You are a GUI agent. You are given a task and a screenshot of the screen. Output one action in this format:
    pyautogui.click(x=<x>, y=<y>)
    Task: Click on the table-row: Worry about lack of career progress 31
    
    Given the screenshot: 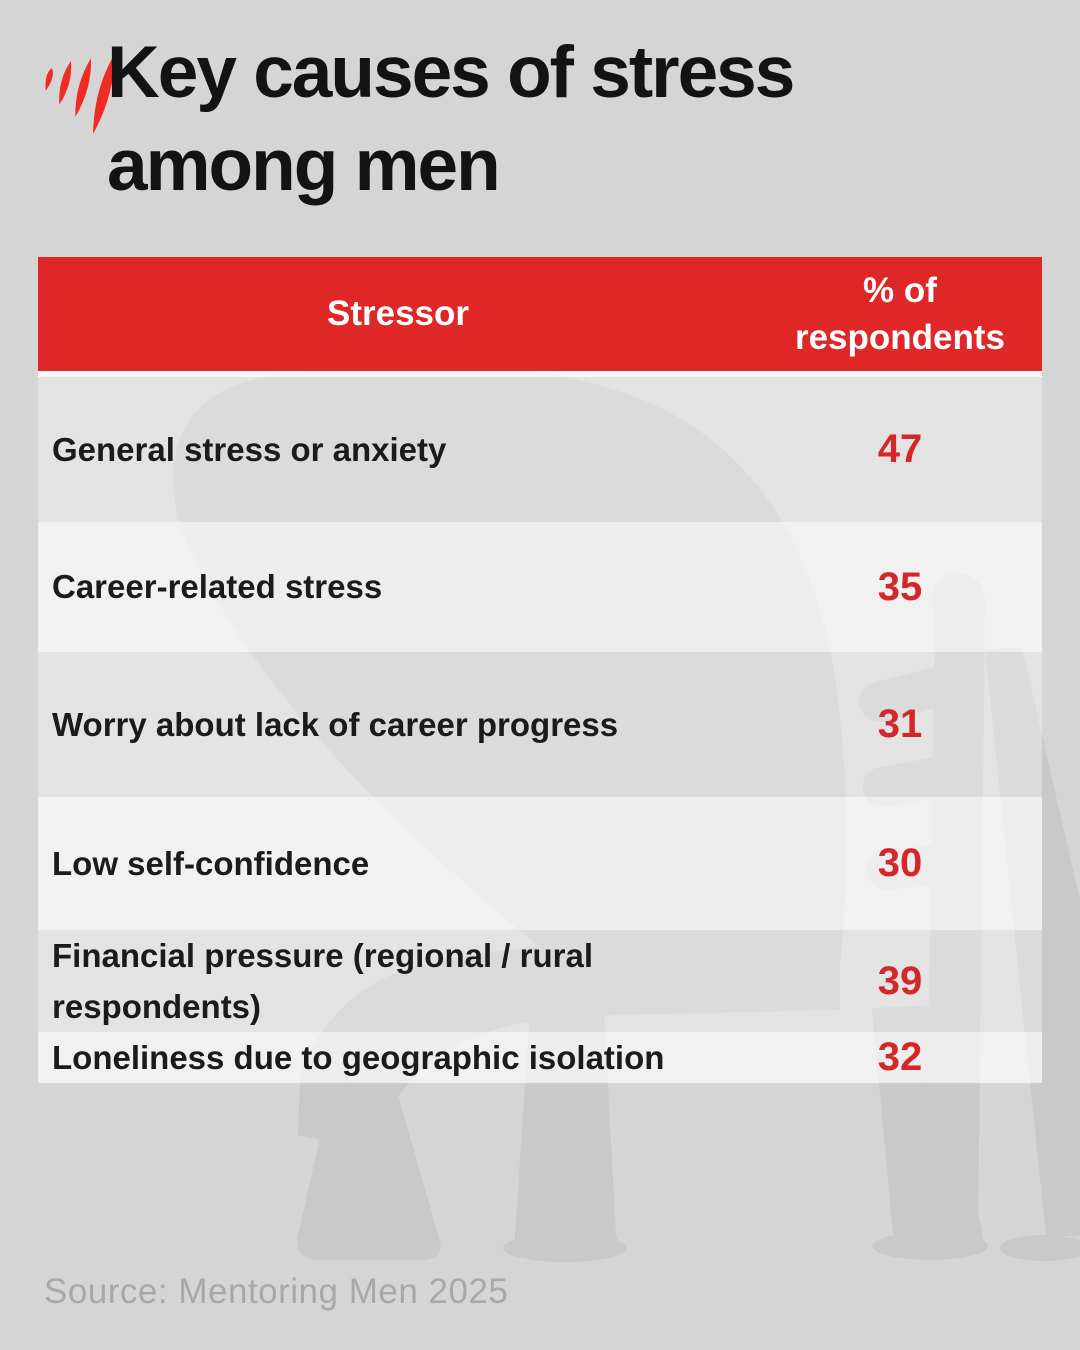 What is the action you would take?
    pyautogui.click(x=540, y=724)
    